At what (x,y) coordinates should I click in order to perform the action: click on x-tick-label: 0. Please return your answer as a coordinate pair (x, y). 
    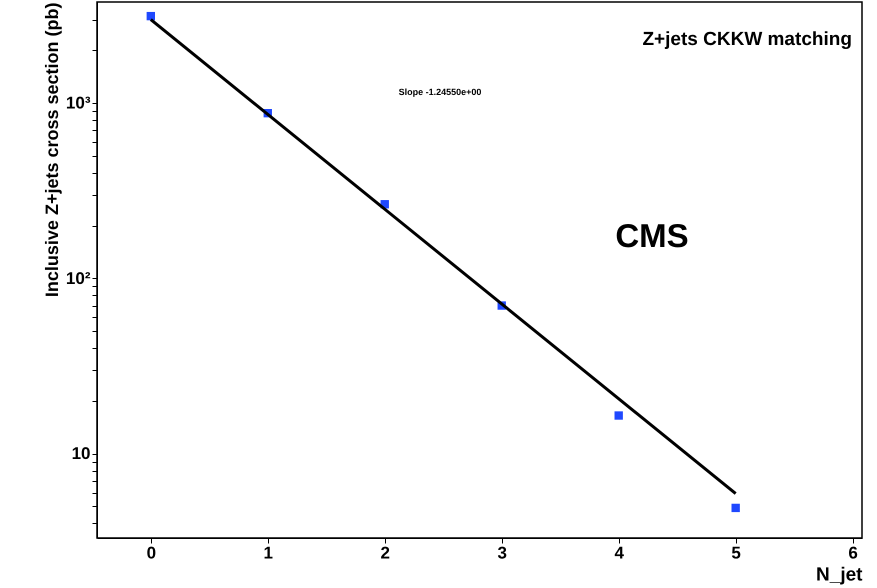
    Looking at the image, I should click on (151, 553).